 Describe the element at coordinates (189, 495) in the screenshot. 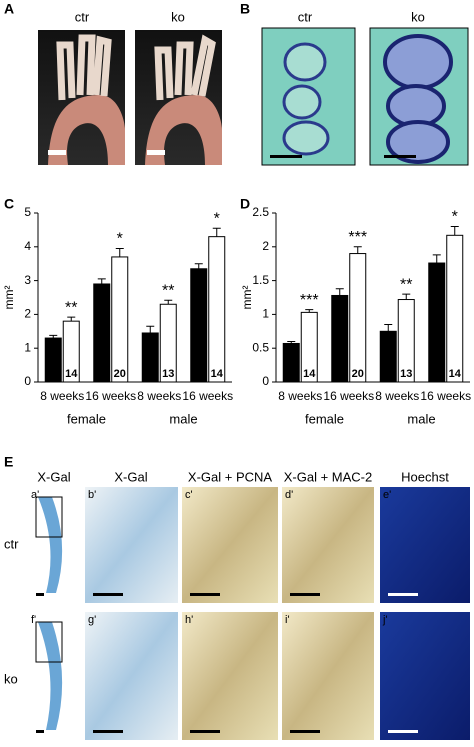

I see `subpanel-label: c'` at that location.